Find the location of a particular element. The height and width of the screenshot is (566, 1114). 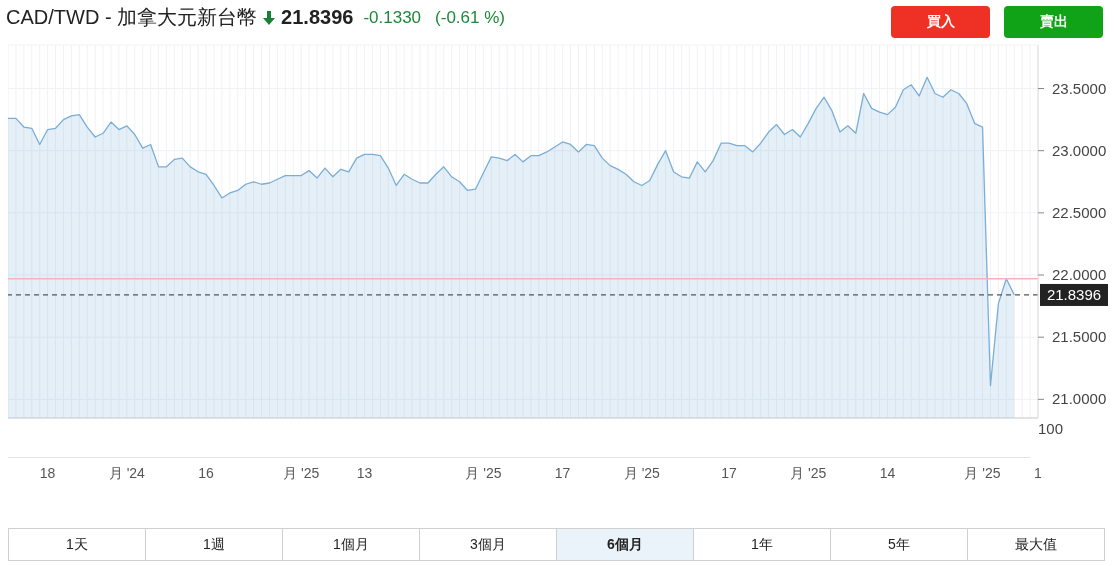

text: 賣出 is located at coordinates (1053, 22).